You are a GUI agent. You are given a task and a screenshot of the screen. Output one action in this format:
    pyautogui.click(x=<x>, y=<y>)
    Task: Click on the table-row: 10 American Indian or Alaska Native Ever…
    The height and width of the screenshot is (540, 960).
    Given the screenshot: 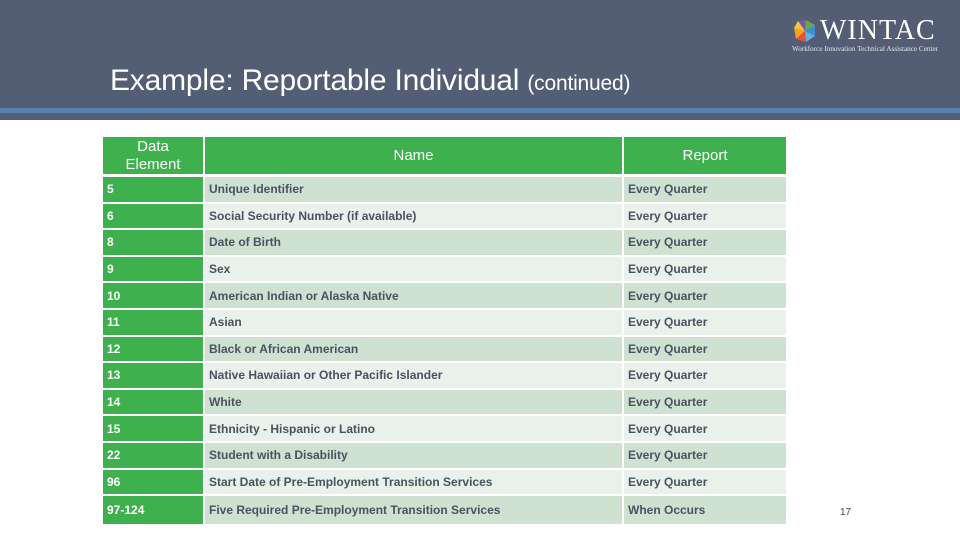 What is the action you would take?
    pyautogui.click(x=444, y=295)
    